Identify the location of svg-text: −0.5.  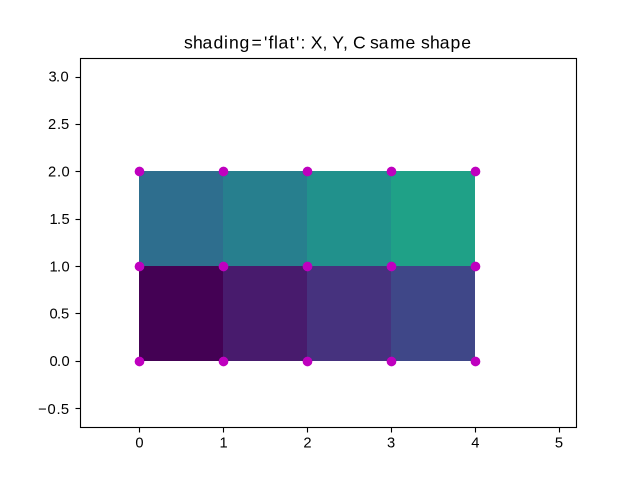
(53, 410).